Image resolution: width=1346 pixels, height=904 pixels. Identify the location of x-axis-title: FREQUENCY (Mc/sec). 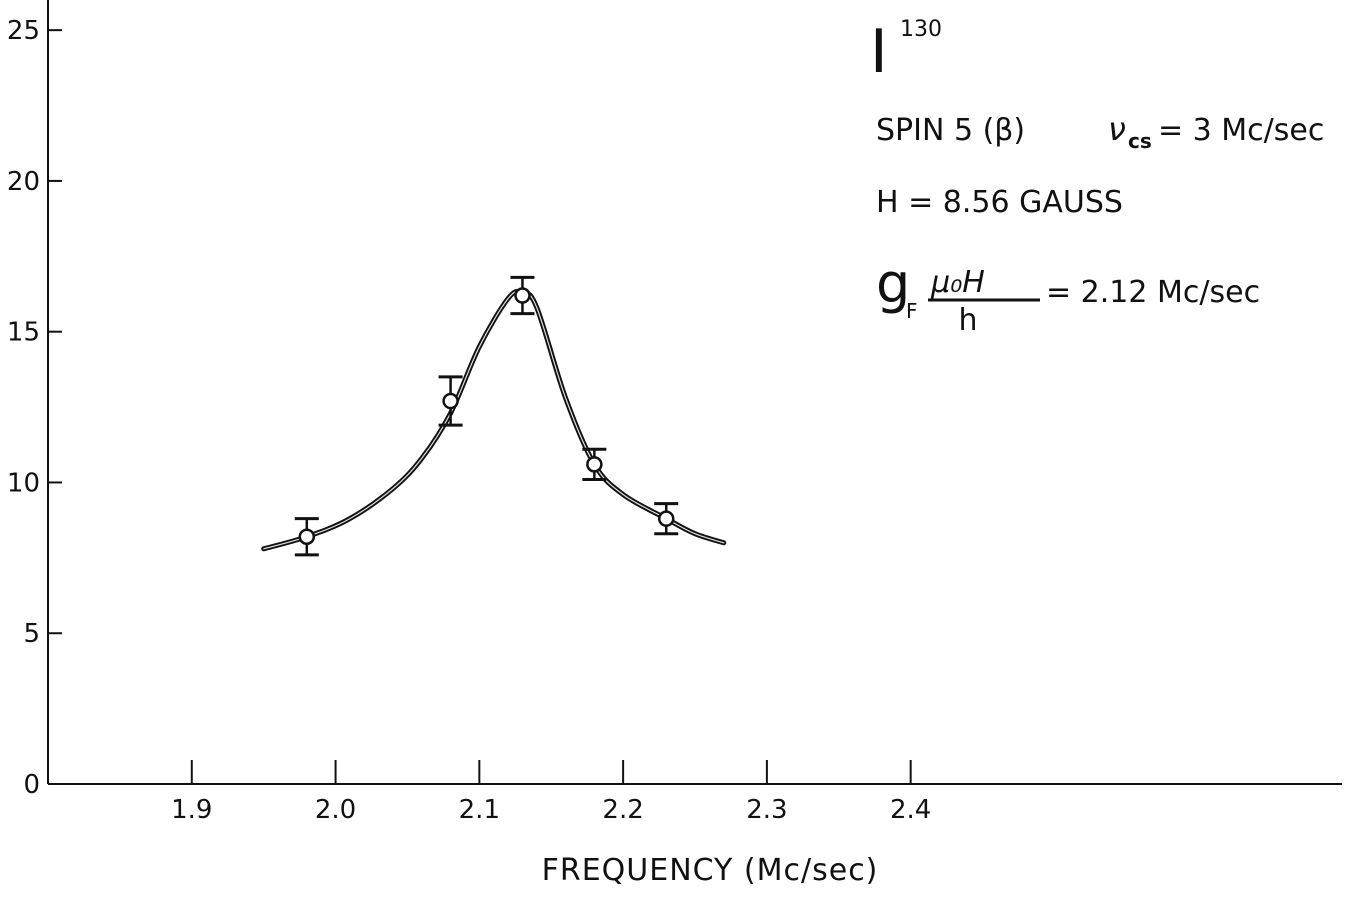
(710, 870).